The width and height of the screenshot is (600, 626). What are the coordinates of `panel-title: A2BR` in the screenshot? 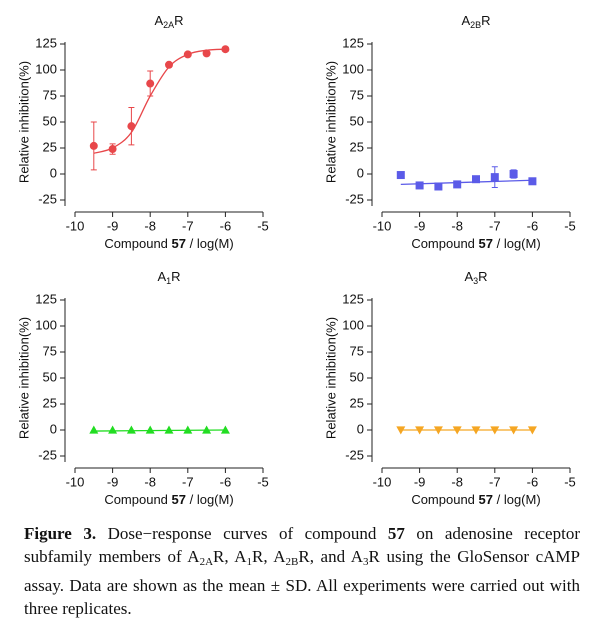 It's located at (475, 21).